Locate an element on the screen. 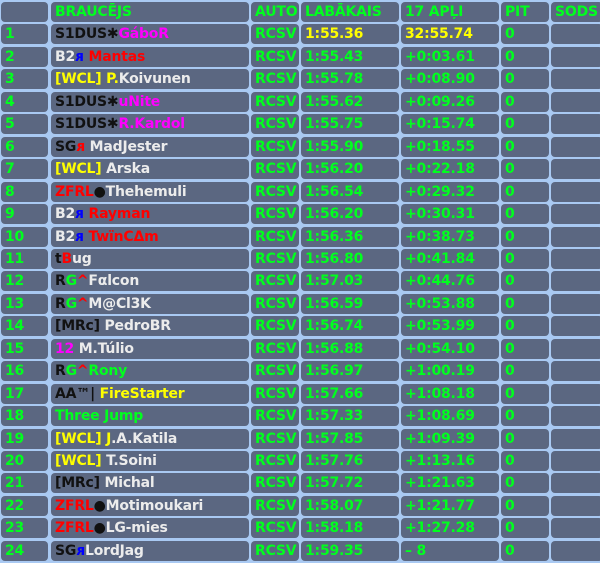  position-cell: 22 is located at coordinates (24, 505).